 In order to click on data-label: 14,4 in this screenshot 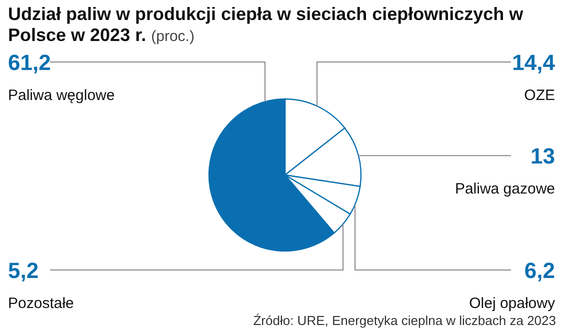, I will do `click(534, 62)`.